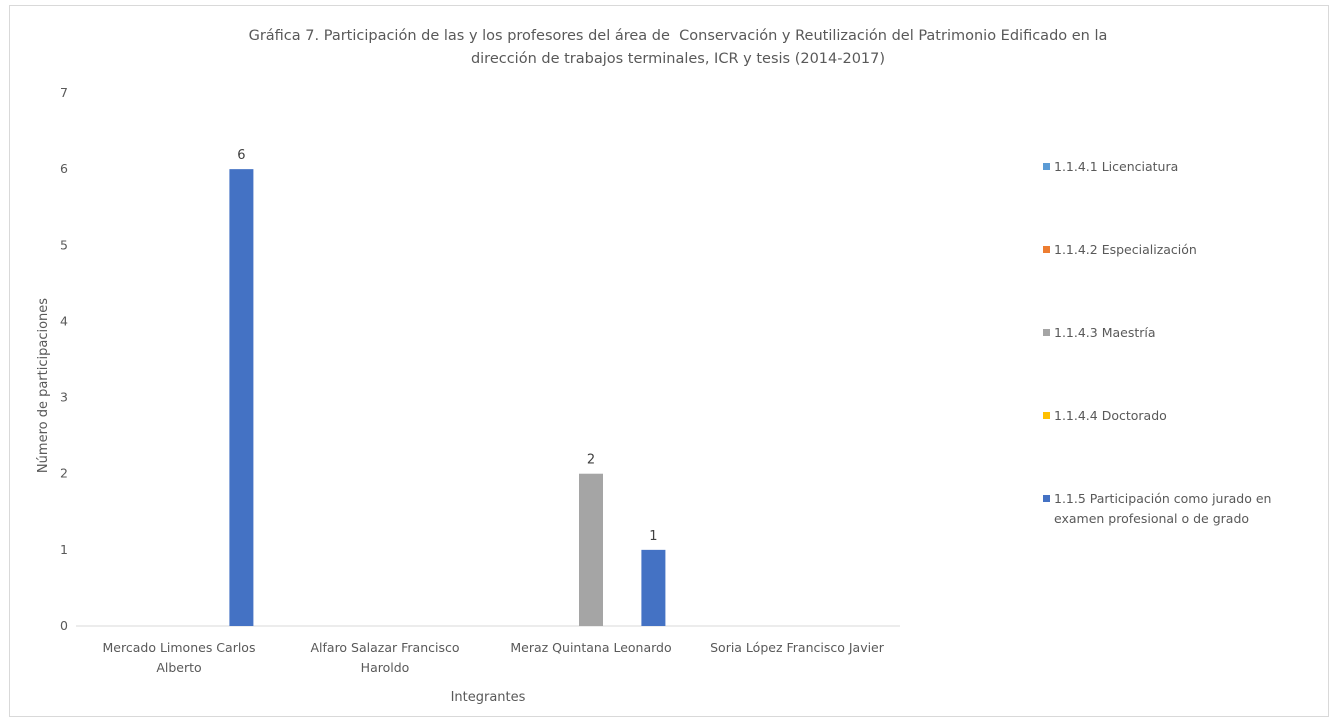  I want to click on x-category-label: Alberto, so click(178, 667).